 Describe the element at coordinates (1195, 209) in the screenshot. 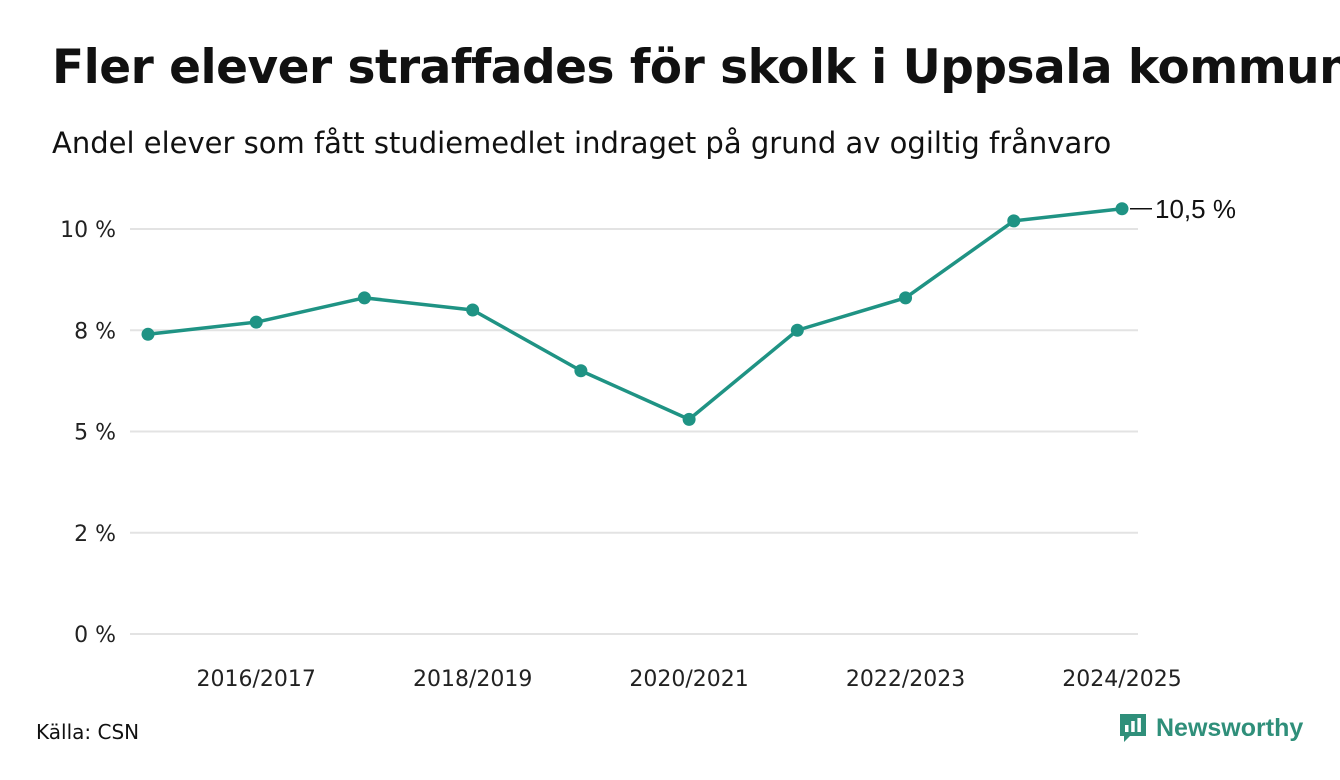

I see `end-value-label: 10,5 %` at that location.